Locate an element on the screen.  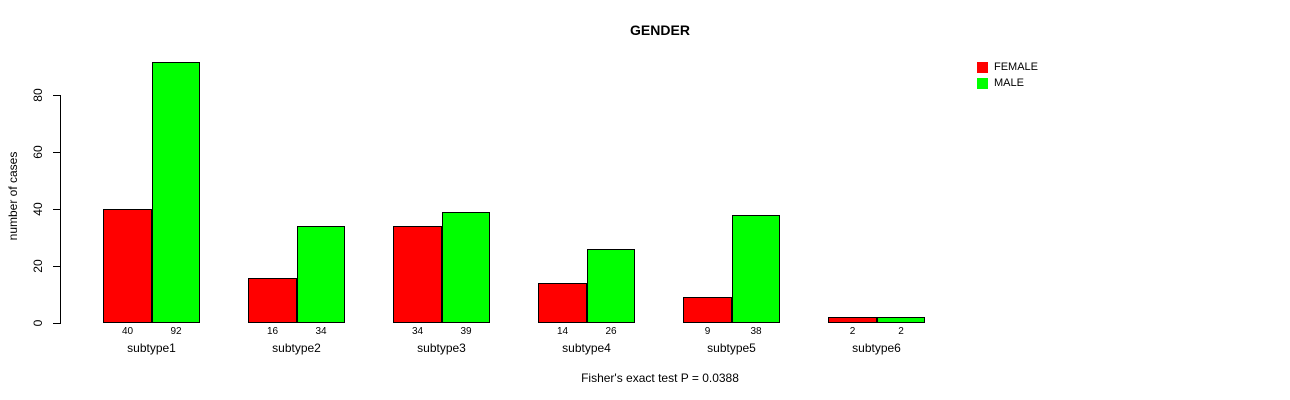
x-axis-category-label-subtype5: subtype5 is located at coordinates (731, 348).